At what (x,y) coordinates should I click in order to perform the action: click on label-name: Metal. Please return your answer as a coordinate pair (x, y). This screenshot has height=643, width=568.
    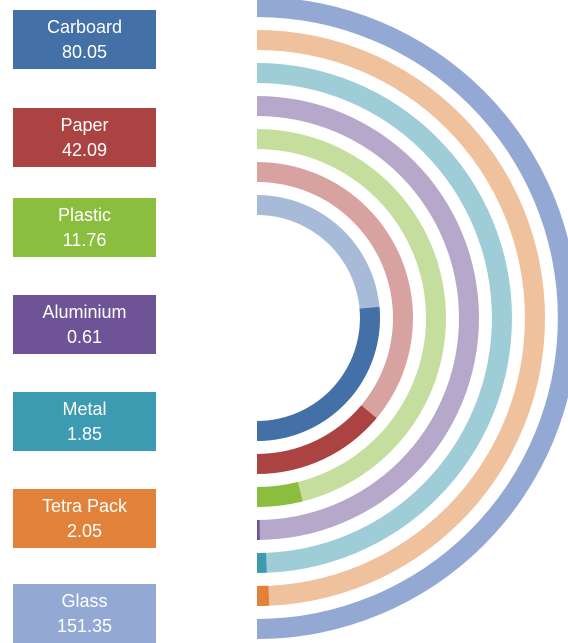
    Looking at the image, I should click on (84, 409).